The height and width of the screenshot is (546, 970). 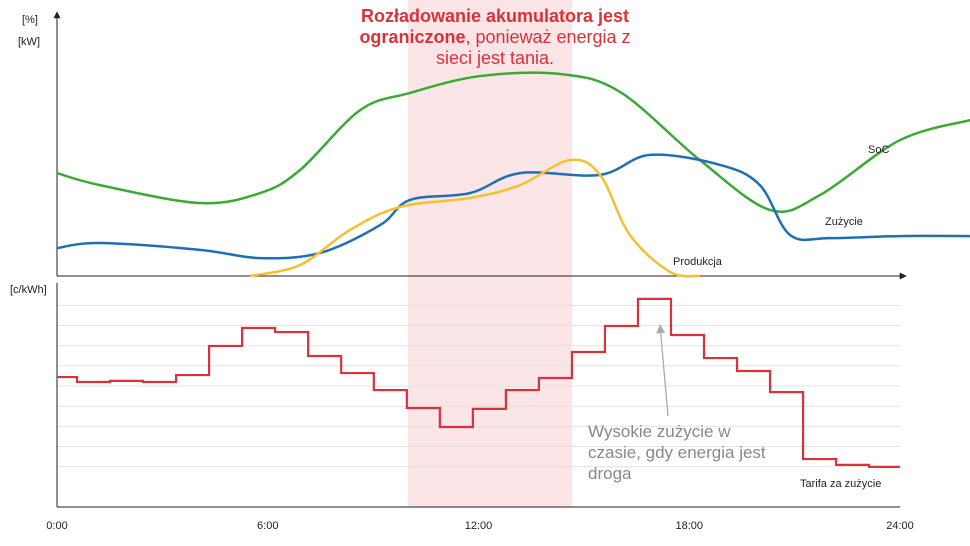 What do you see at coordinates (662, 370) in the screenshot?
I see `annotation-arrow` at bounding box center [662, 370].